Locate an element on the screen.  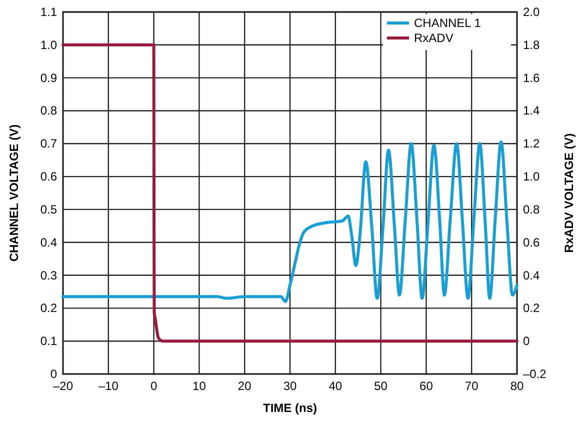
y2-tick-label: –0.2 is located at coordinates (535, 374).